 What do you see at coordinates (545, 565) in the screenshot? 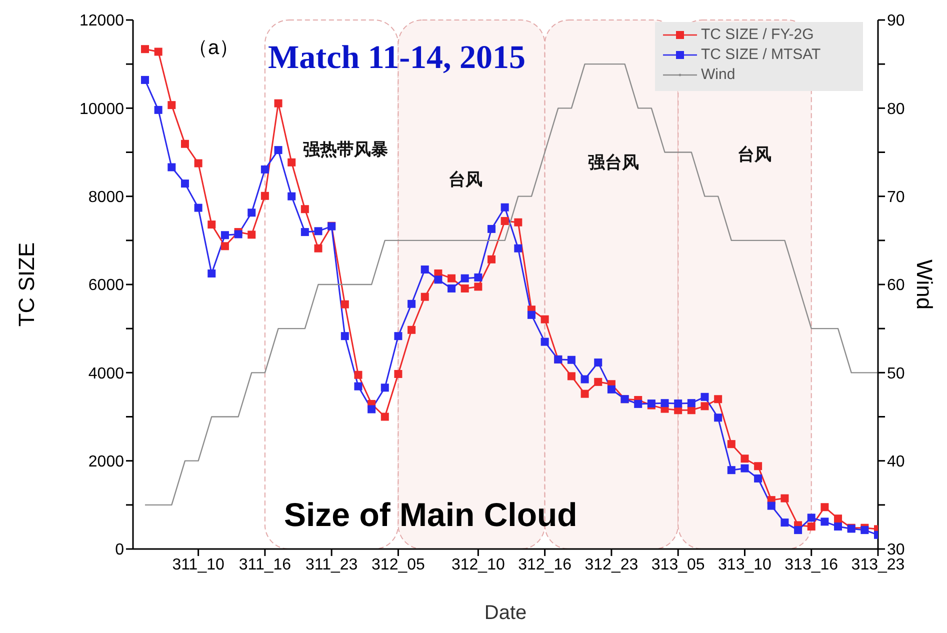
I see `x-tick-label: 312_16` at bounding box center [545, 565].